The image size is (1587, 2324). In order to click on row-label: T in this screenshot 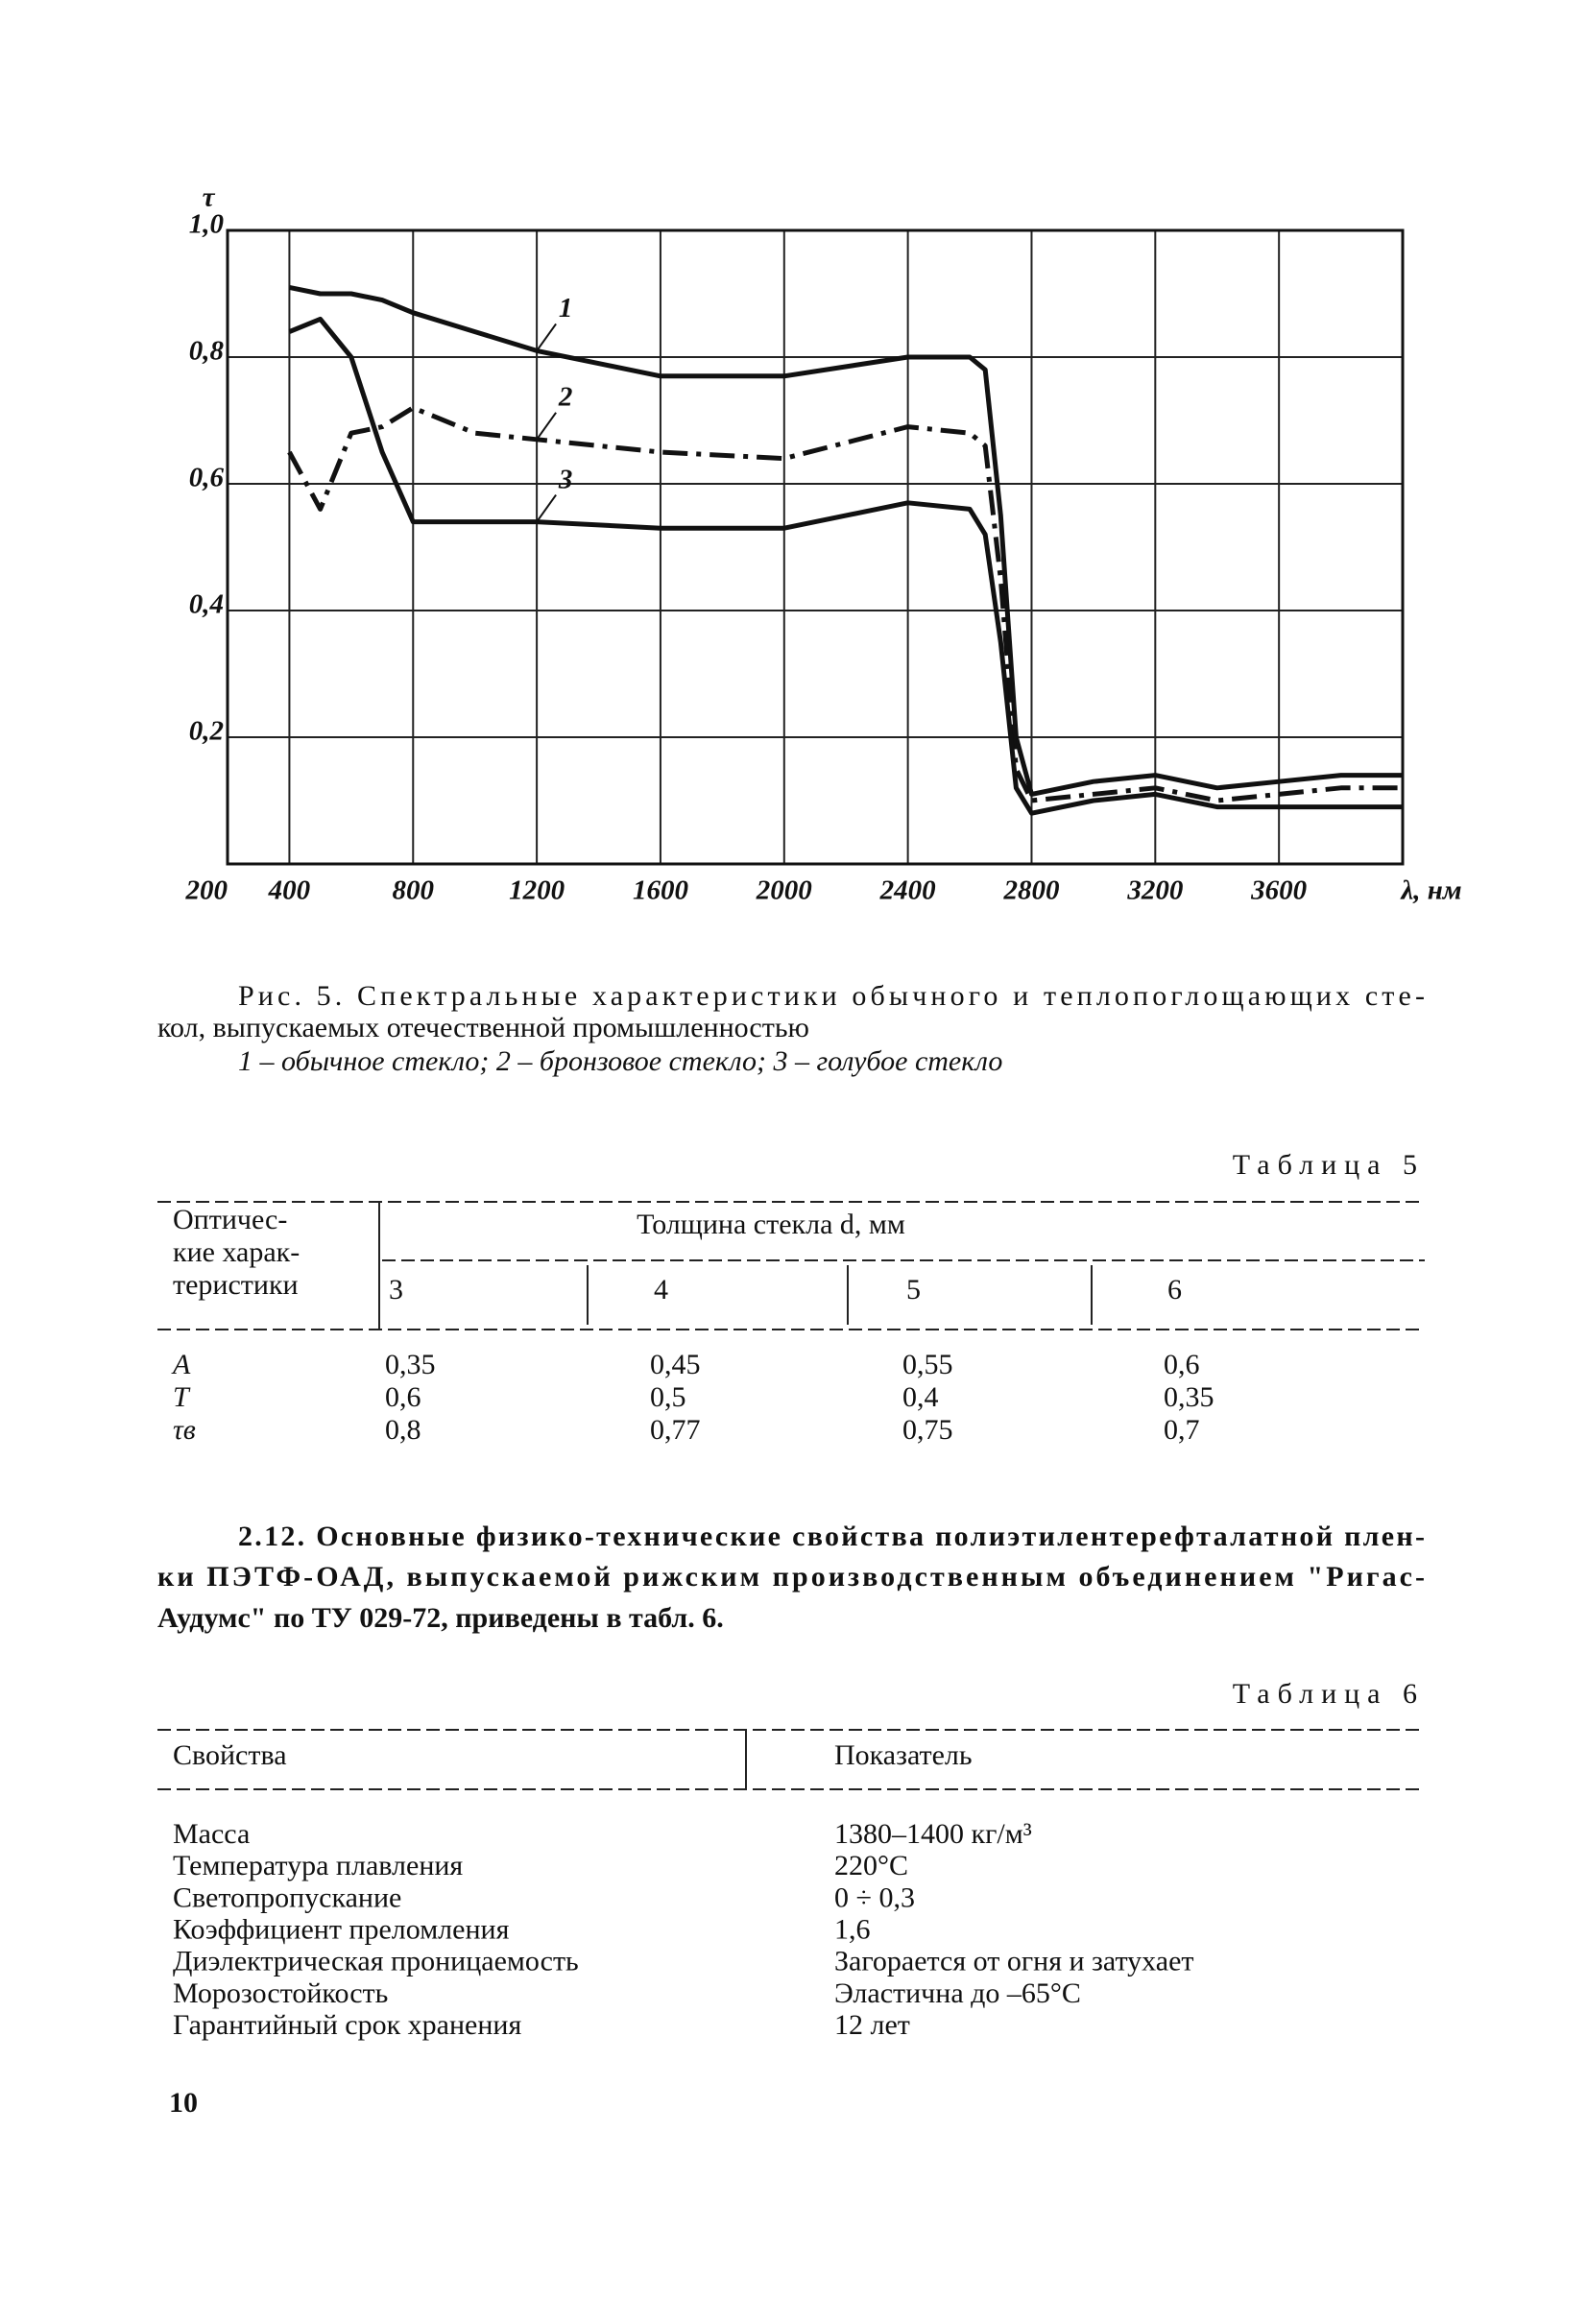, I will do `click(182, 1397)`.